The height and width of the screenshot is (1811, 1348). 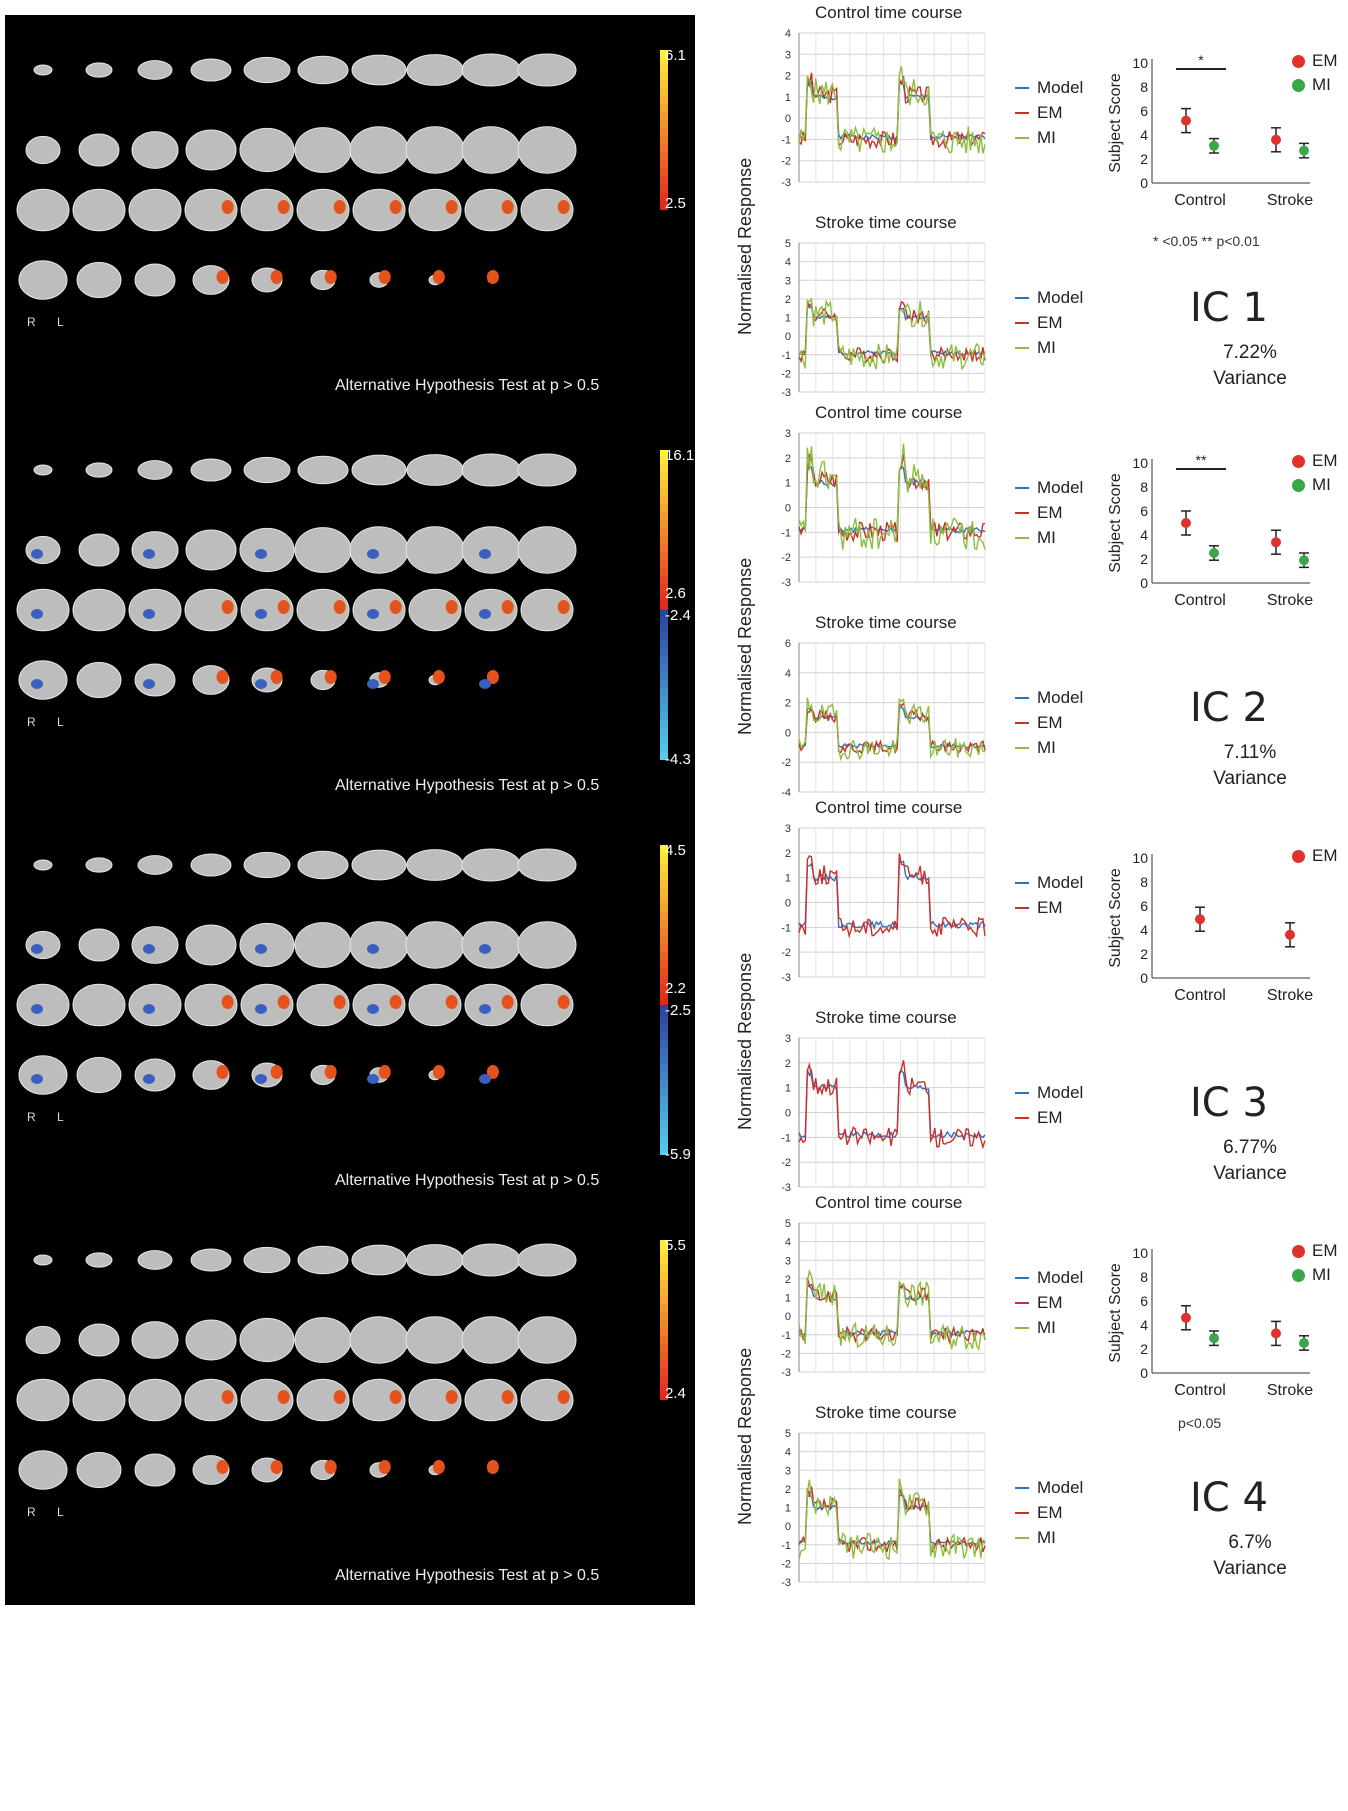 What do you see at coordinates (31, 722) in the screenshot?
I see `right-label: R` at bounding box center [31, 722].